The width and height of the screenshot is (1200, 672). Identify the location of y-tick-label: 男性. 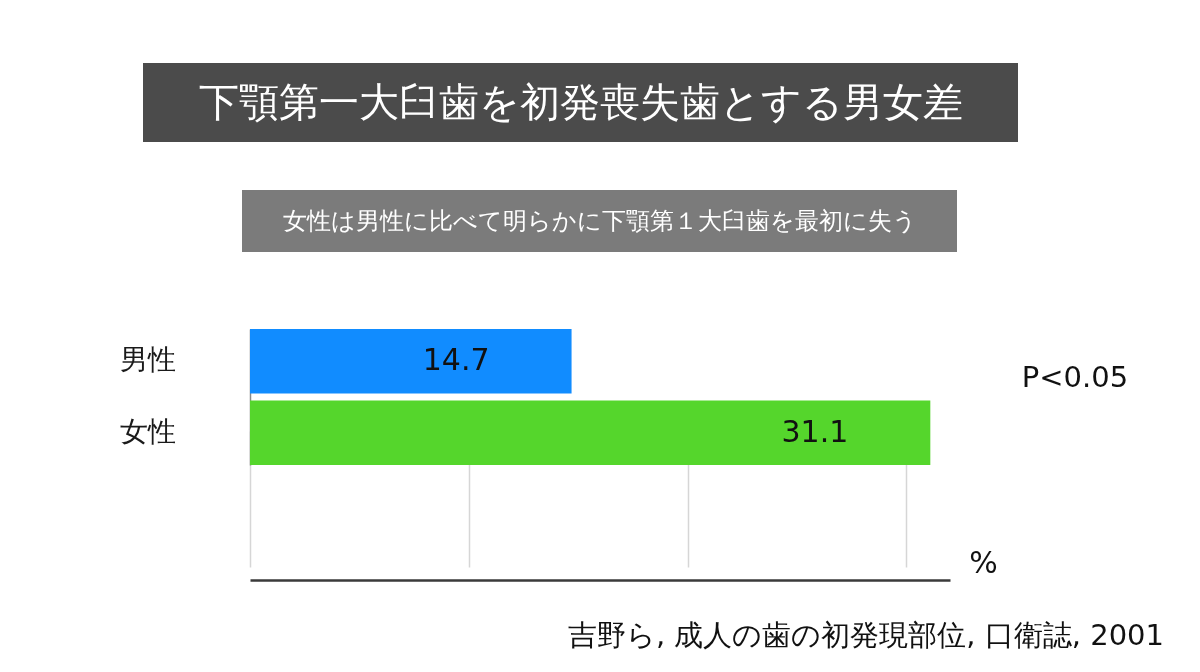
(147, 360).